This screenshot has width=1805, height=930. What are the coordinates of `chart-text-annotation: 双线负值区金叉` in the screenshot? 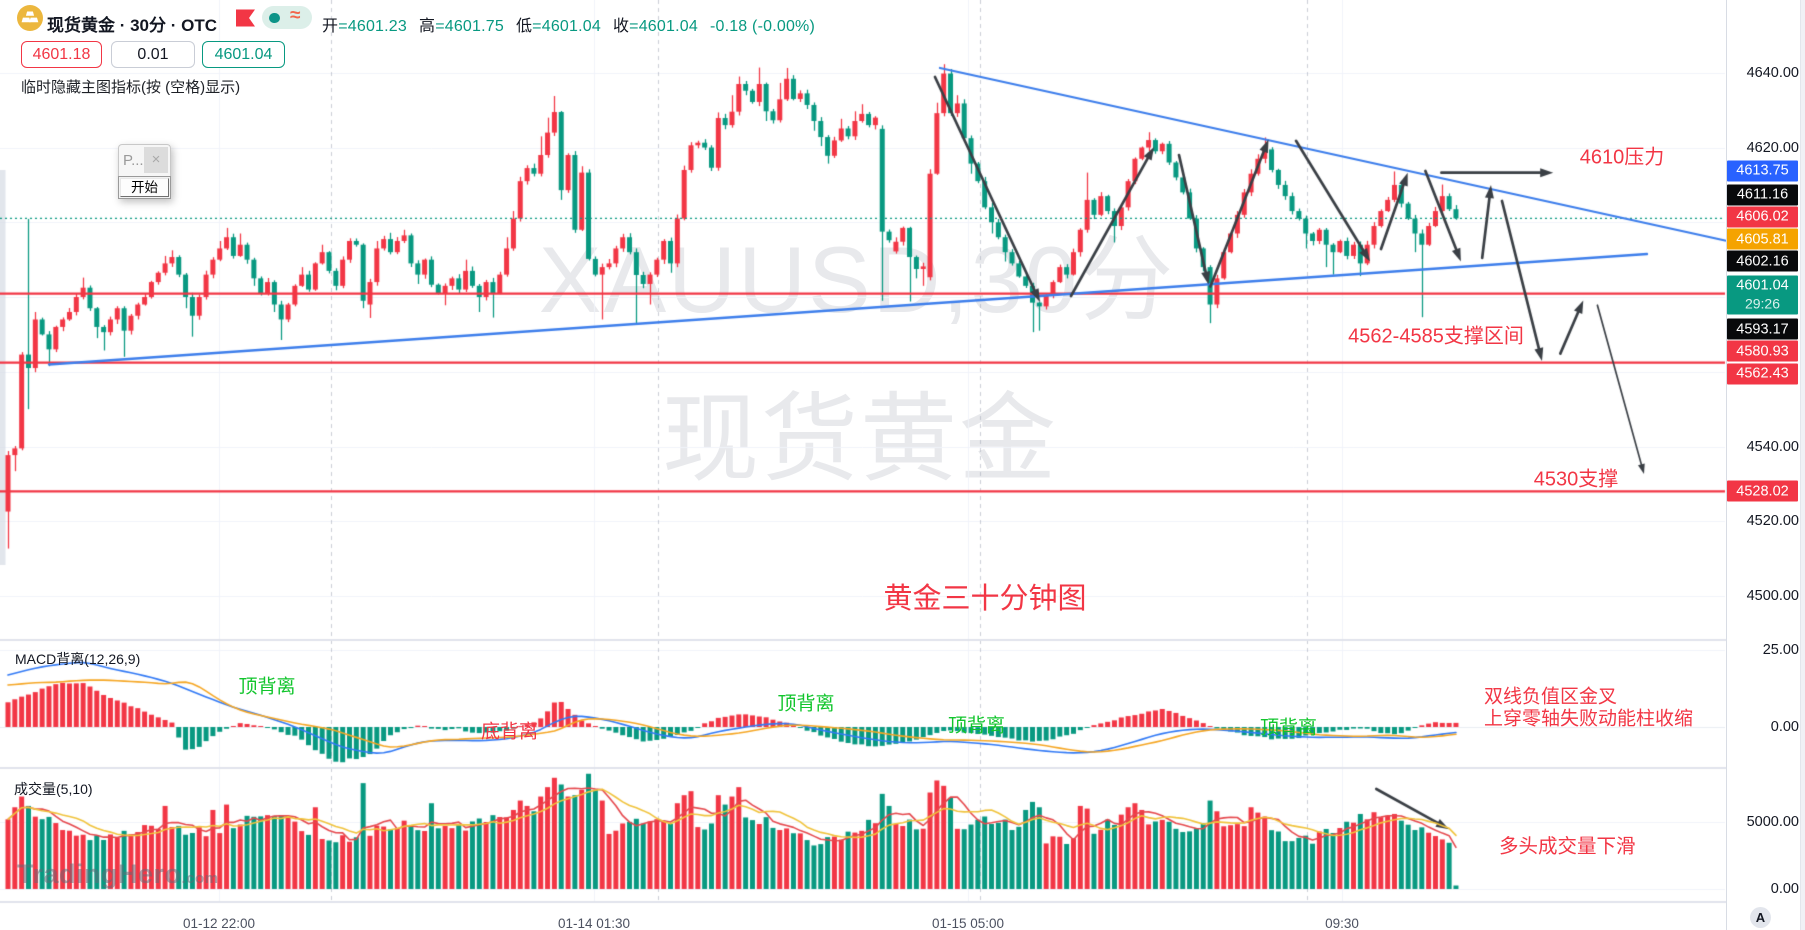 It's located at (1551, 697).